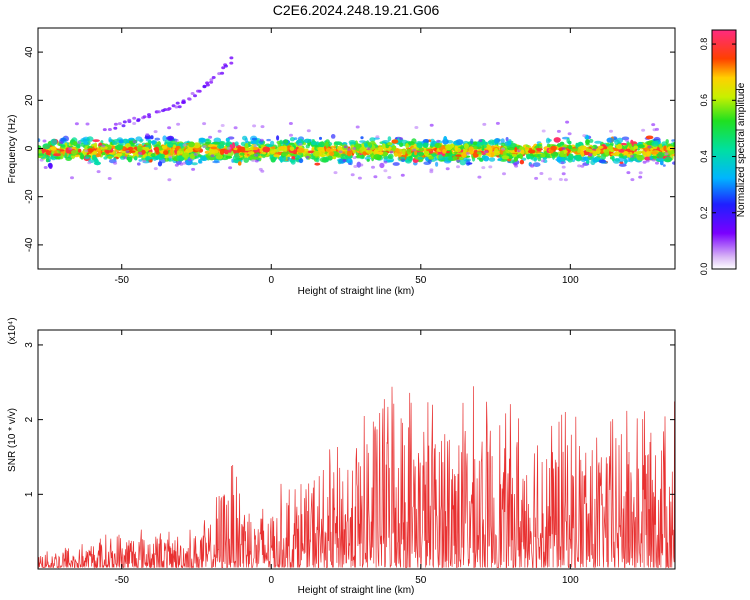 Image resolution: width=750 pixels, height=600 pixels. What do you see at coordinates (356, 291) in the screenshot?
I see `spectrogram-x-label: Height of straight line (km)` at bounding box center [356, 291].